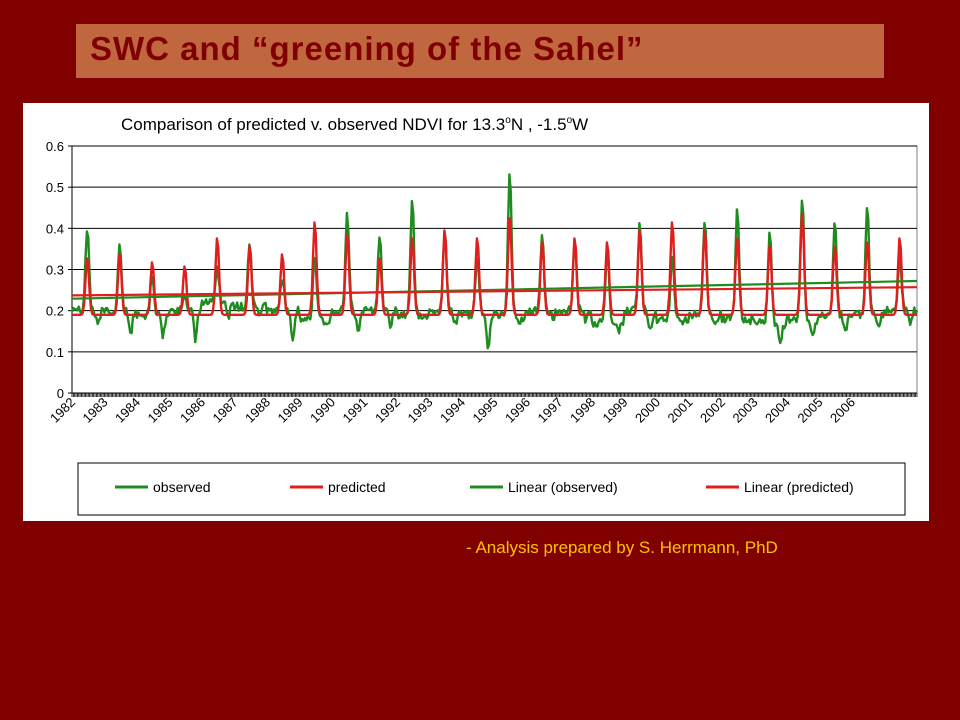 This screenshot has width=960, height=720. I want to click on series-linear-observed-line, so click(494, 289).